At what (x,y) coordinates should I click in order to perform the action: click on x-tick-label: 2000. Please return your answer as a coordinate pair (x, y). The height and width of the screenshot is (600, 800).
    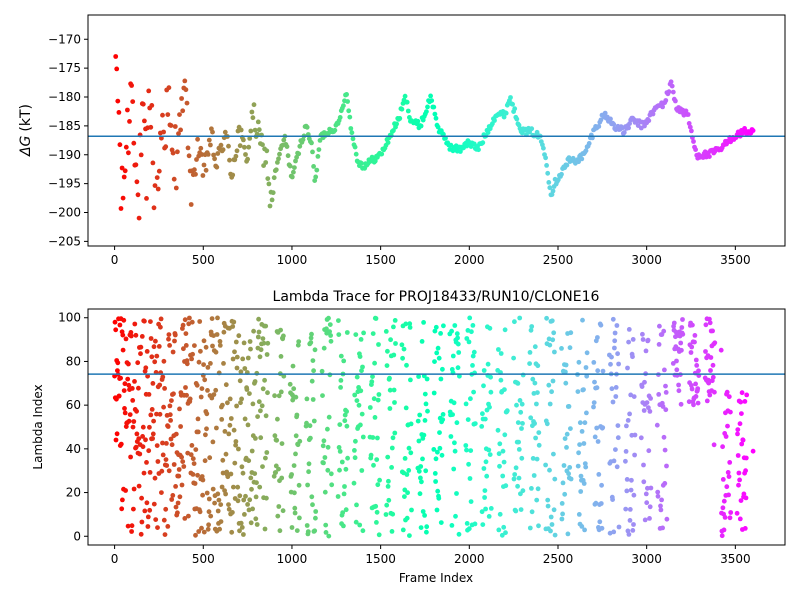
    Looking at the image, I should click on (469, 559).